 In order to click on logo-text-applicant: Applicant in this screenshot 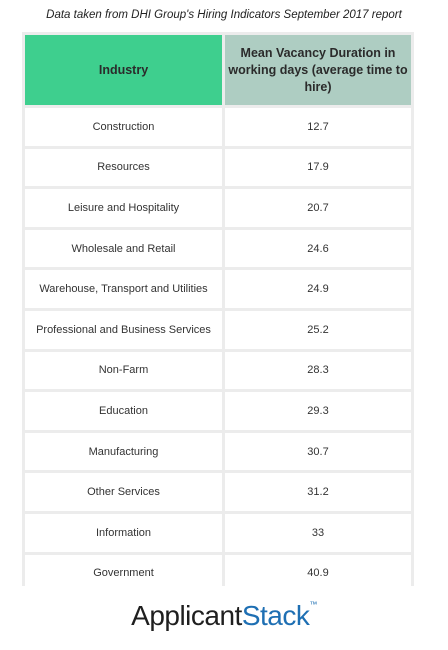, I will do `click(186, 615)`.